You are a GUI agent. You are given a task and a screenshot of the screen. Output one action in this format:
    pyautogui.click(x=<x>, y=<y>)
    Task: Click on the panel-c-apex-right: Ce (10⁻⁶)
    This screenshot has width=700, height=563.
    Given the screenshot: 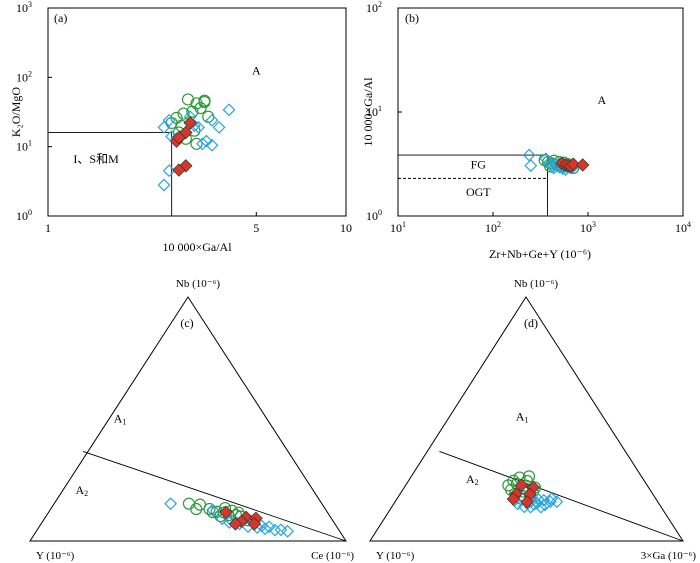 What is the action you would take?
    pyautogui.click(x=332, y=556)
    